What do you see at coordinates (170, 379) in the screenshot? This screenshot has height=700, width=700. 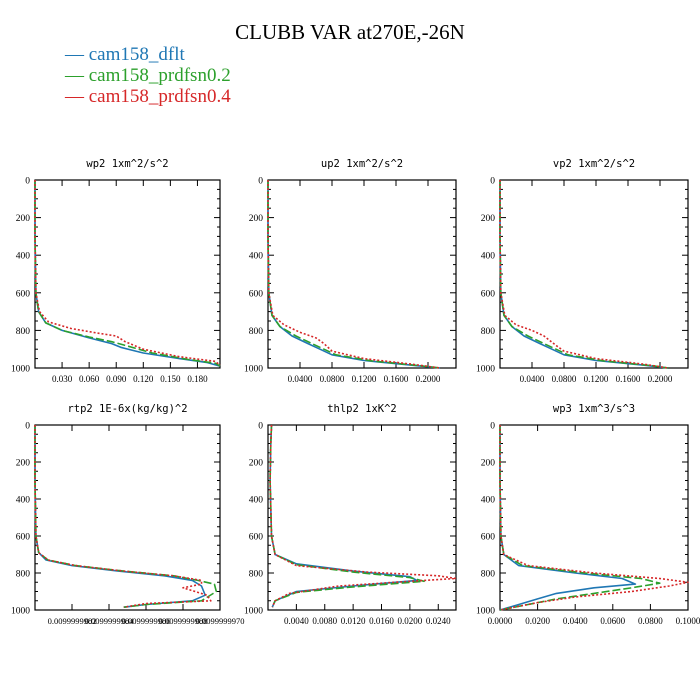 I see `x-tick-label: 0.150` at bounding box center [170, 379].